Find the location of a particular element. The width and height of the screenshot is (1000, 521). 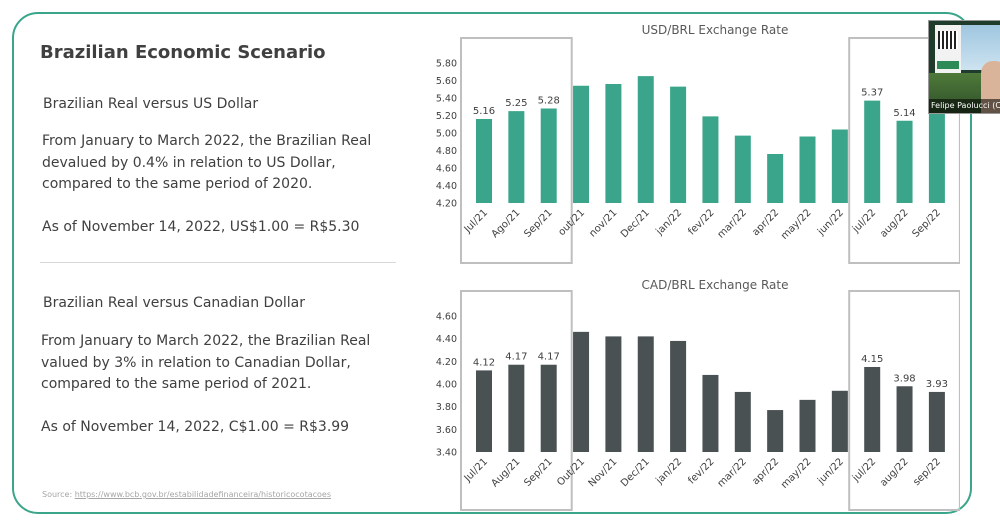

usd-category-label: Jul/21 is located at coordinates (476, 221).